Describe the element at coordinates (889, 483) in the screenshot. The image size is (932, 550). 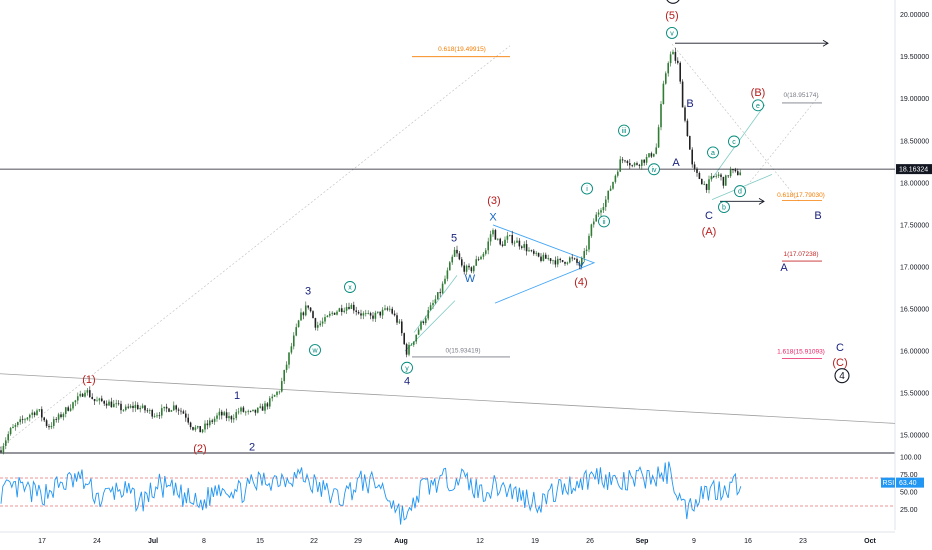
I see `rsi-name-label: RSI` at that location.